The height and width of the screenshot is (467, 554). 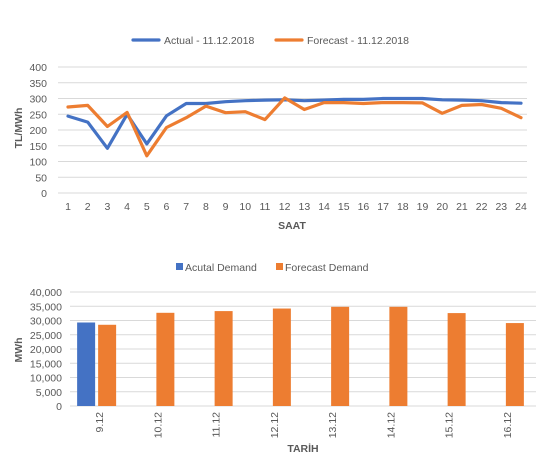 What do you see at coordinates (46, 364) in the screenshot?
I see `y-tick-label: 15,000` at bounding box center [46, 364].